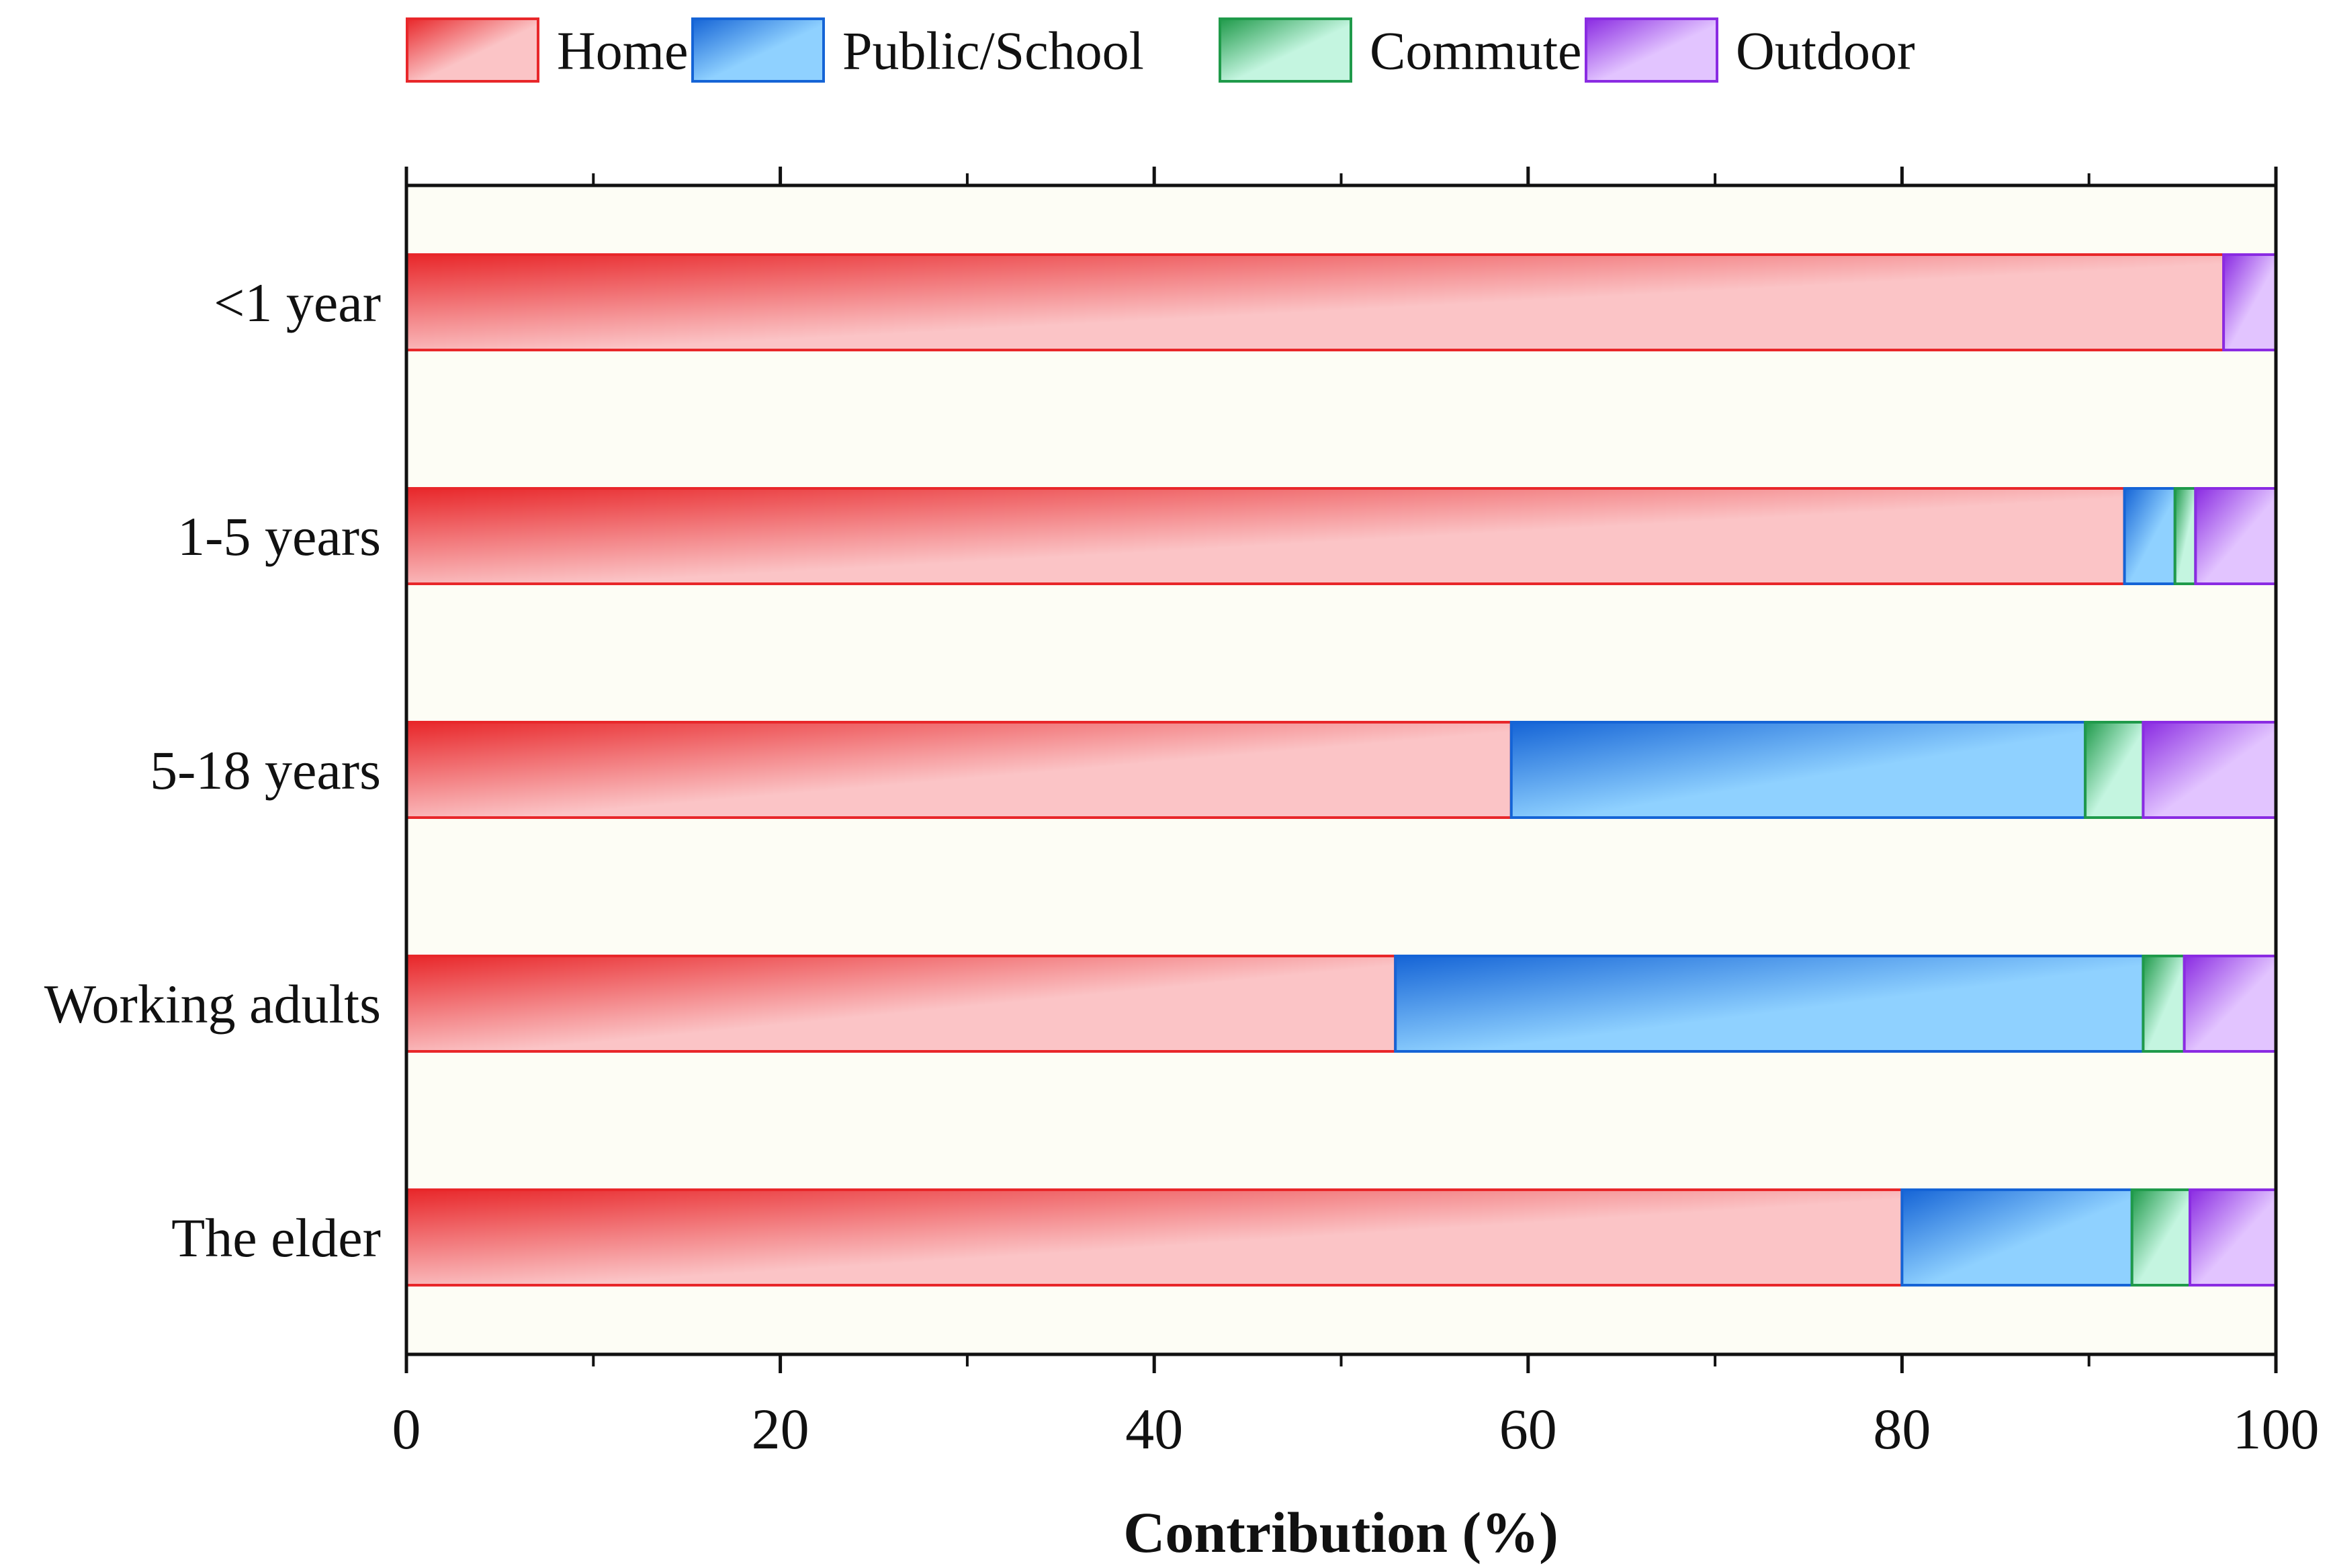  What do you see at coordinates (2230, 1004) in the screenshot?
I see `bar-working-adults-outdoor` at bounding box center [2230, 1004].